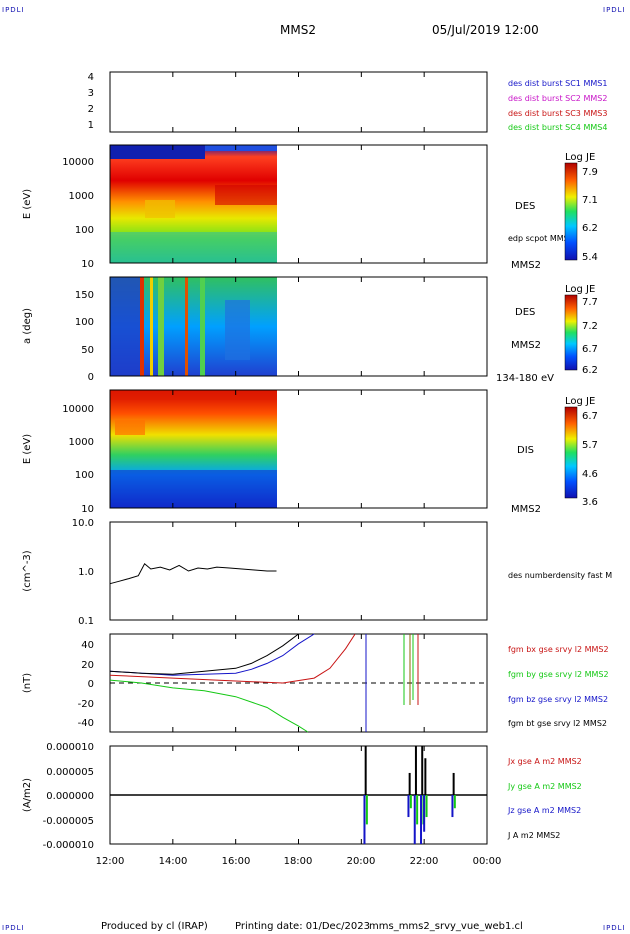 The height and width of the screenshot is (934, 630). What do you see at coordinates (614, 928) in the screenshot?
I see `corner-label-bottom-right: IPDLI` at bounding box center [614, 928].